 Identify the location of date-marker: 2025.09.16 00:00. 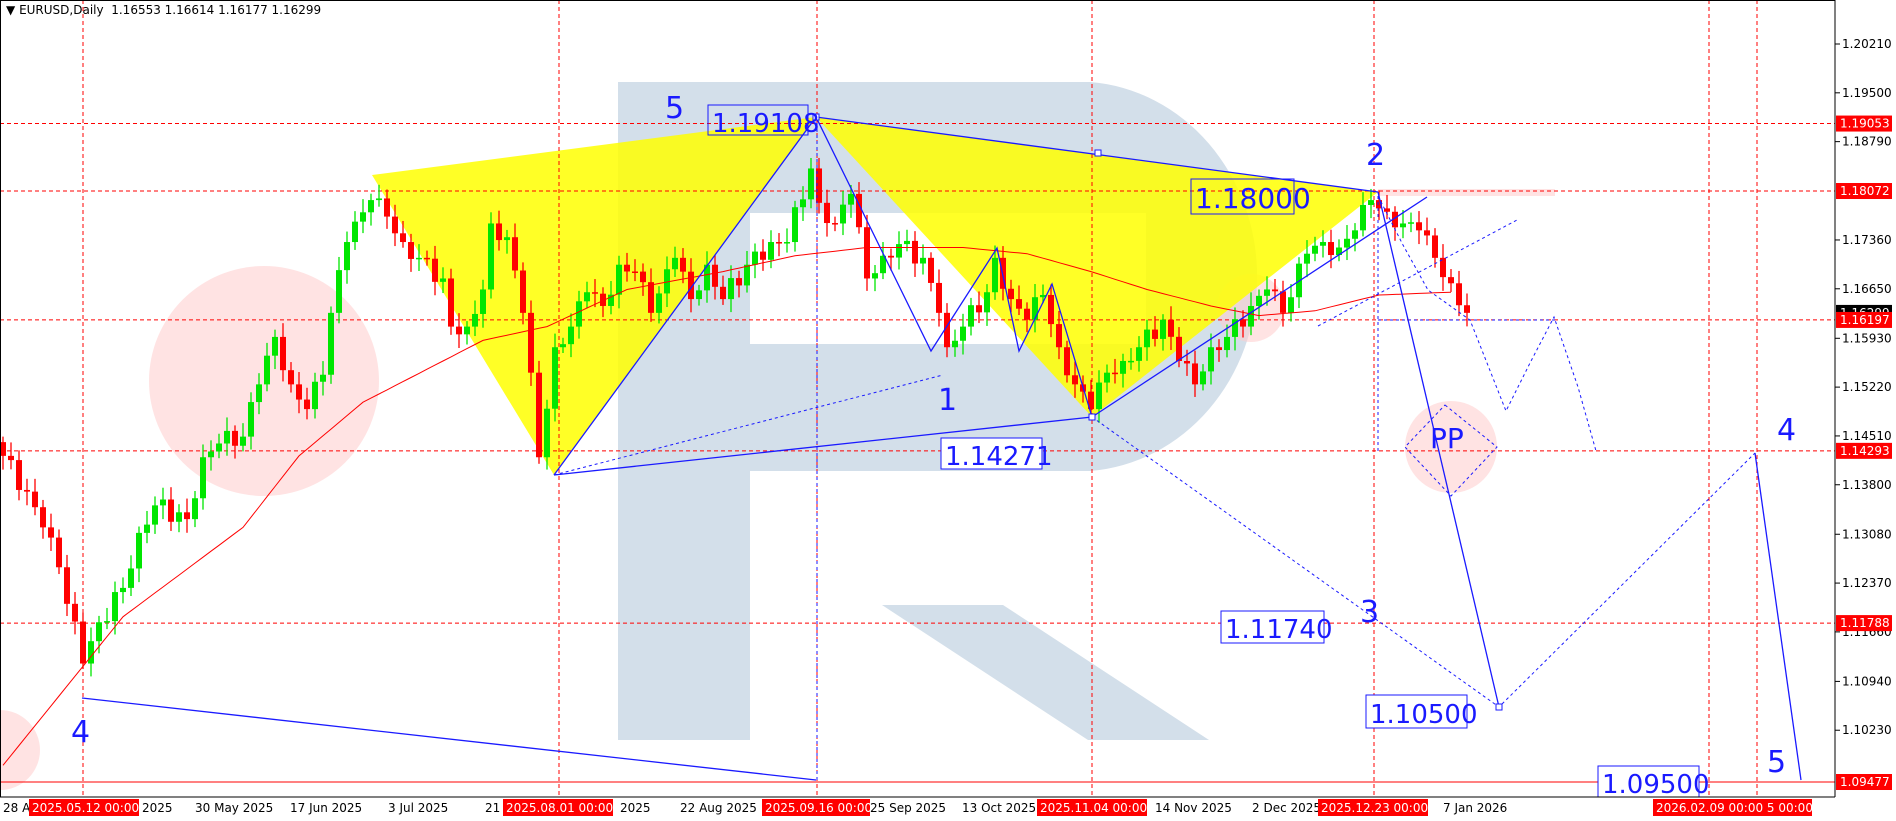
(818, 808).